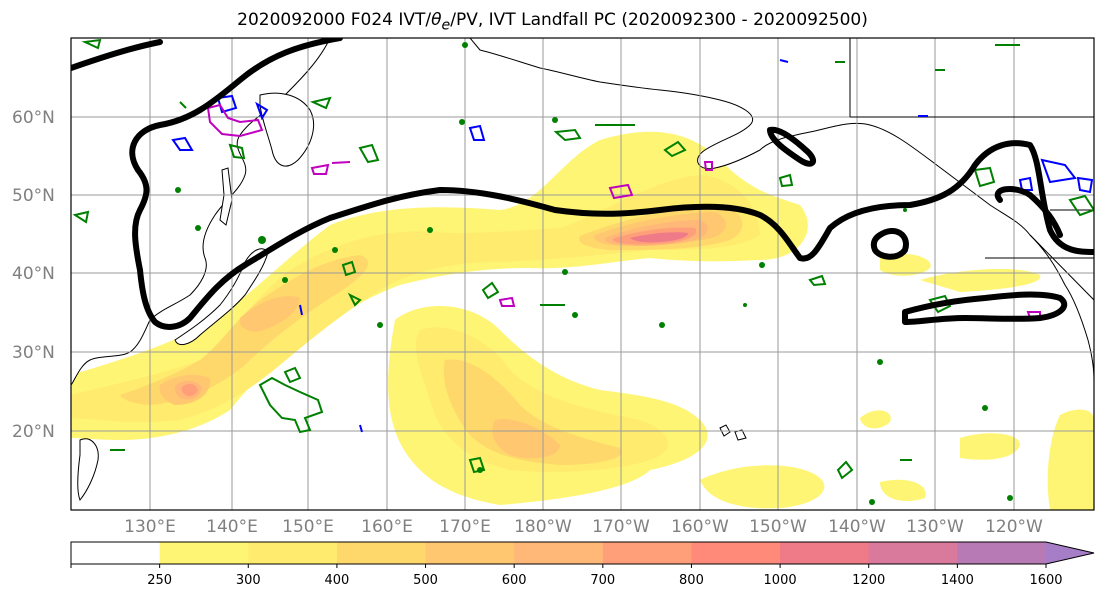 This screenshot has height=603, width=1105. I want to click on lat-label: 40°N, so click(33, 274).